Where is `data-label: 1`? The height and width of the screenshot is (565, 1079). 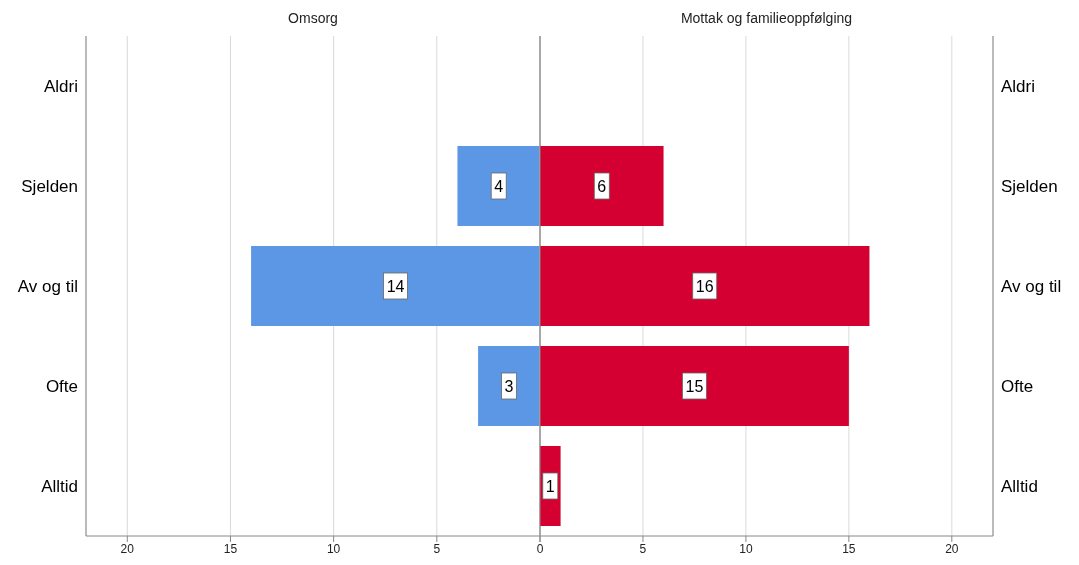
data-label: 1 is located at coordinates (550, 486).